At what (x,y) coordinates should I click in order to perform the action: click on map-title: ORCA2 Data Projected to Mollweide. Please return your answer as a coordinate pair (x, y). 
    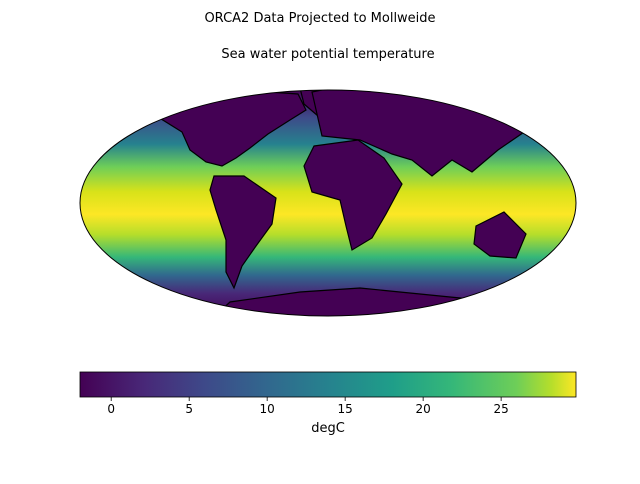
    Looking at the image, I should click on (319, 18).